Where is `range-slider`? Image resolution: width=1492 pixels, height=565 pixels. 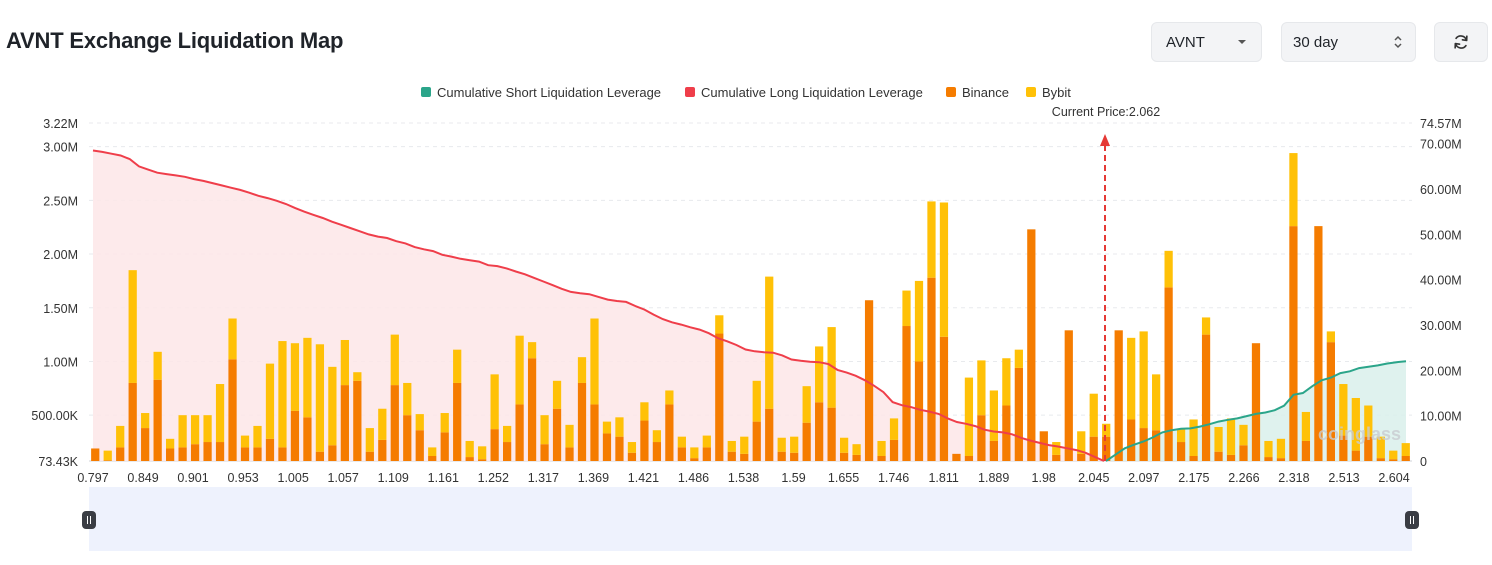 range-slider is located at coordinates (750, 519).